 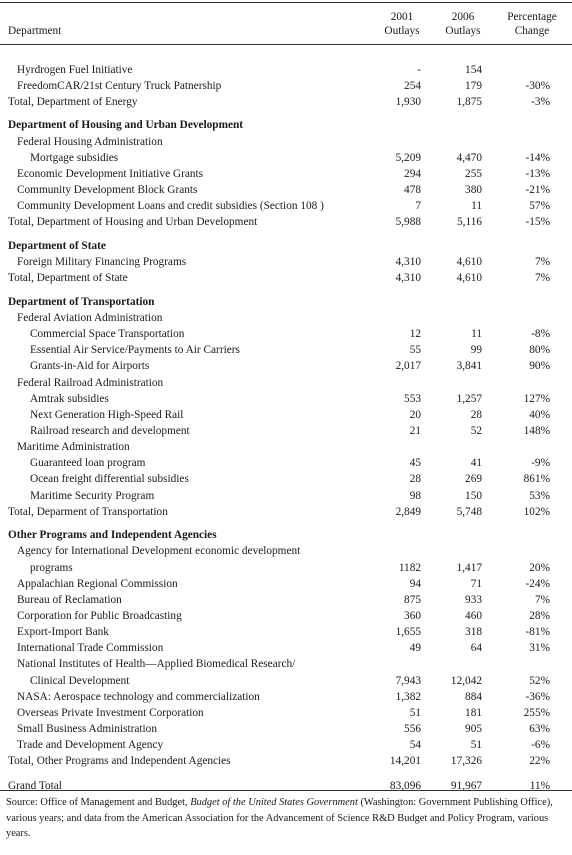 What do you see at coordinates (476, 350) in the screenshot?
I see `outlay-2006-cell: 99` at bounding box center [476, 350].